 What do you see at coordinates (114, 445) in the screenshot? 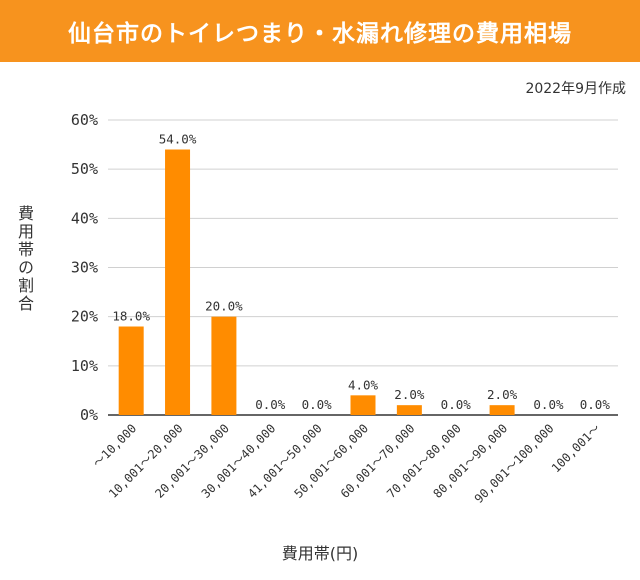
I see `x-tick-label: 〜10,000` at bounding box center [114, 445].